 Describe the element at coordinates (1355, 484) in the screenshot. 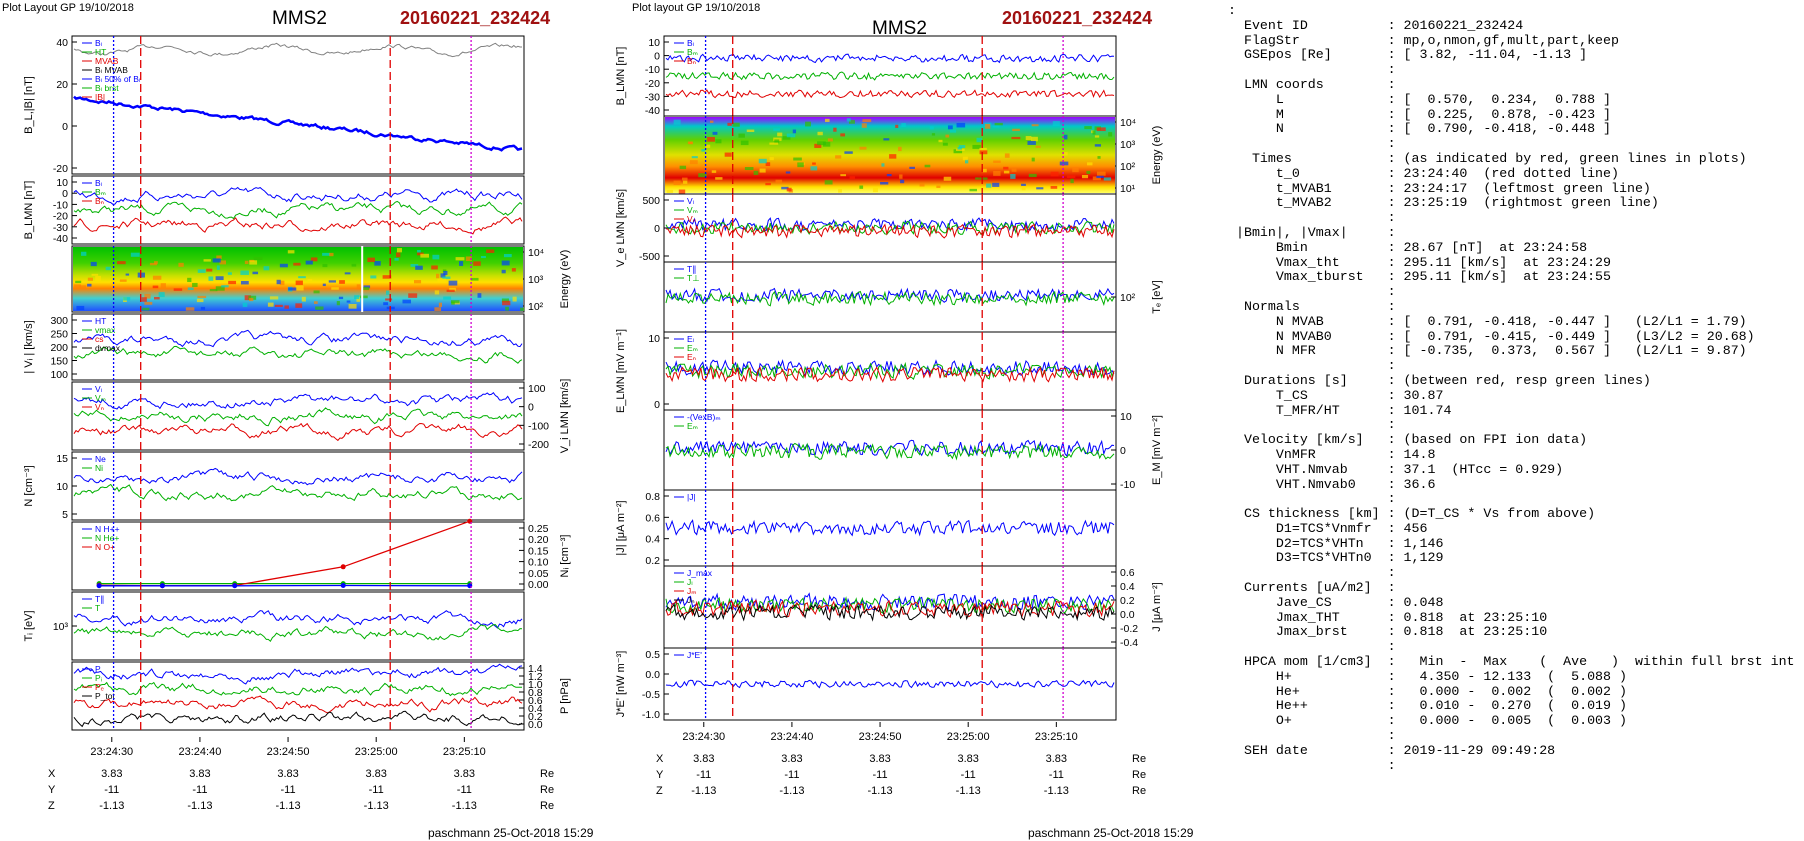

I see `info-line: VHT.Nmvab0 : 36.6` at that location.